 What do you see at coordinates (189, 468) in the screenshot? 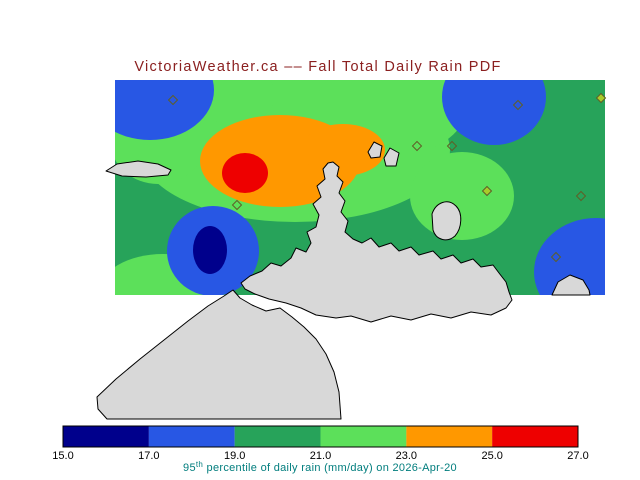
I see `caption-base: 95` at bounding box center [189, 468].